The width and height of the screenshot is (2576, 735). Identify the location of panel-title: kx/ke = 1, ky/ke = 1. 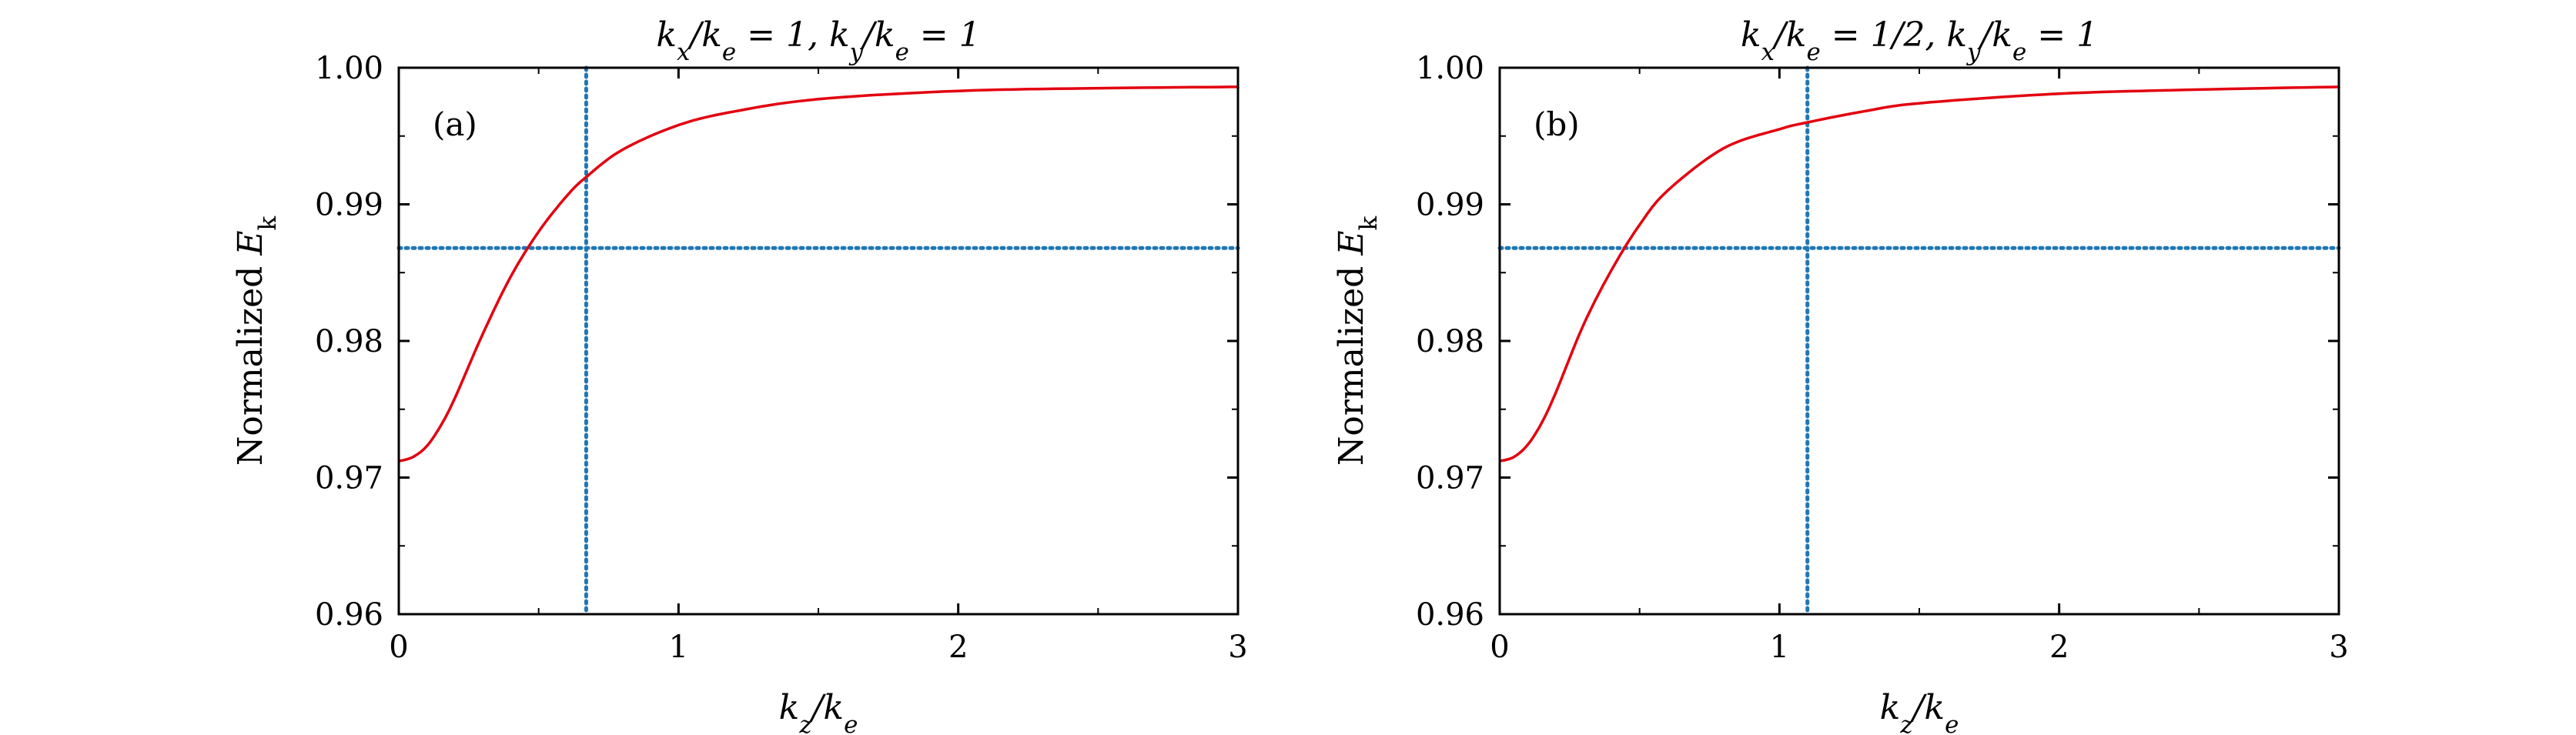
(818, 41).